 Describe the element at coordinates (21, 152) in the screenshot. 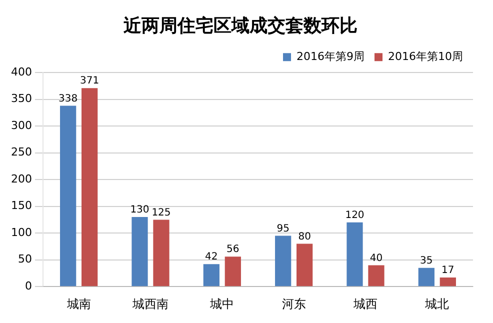

I see `y-tick-label: 250` at that location.